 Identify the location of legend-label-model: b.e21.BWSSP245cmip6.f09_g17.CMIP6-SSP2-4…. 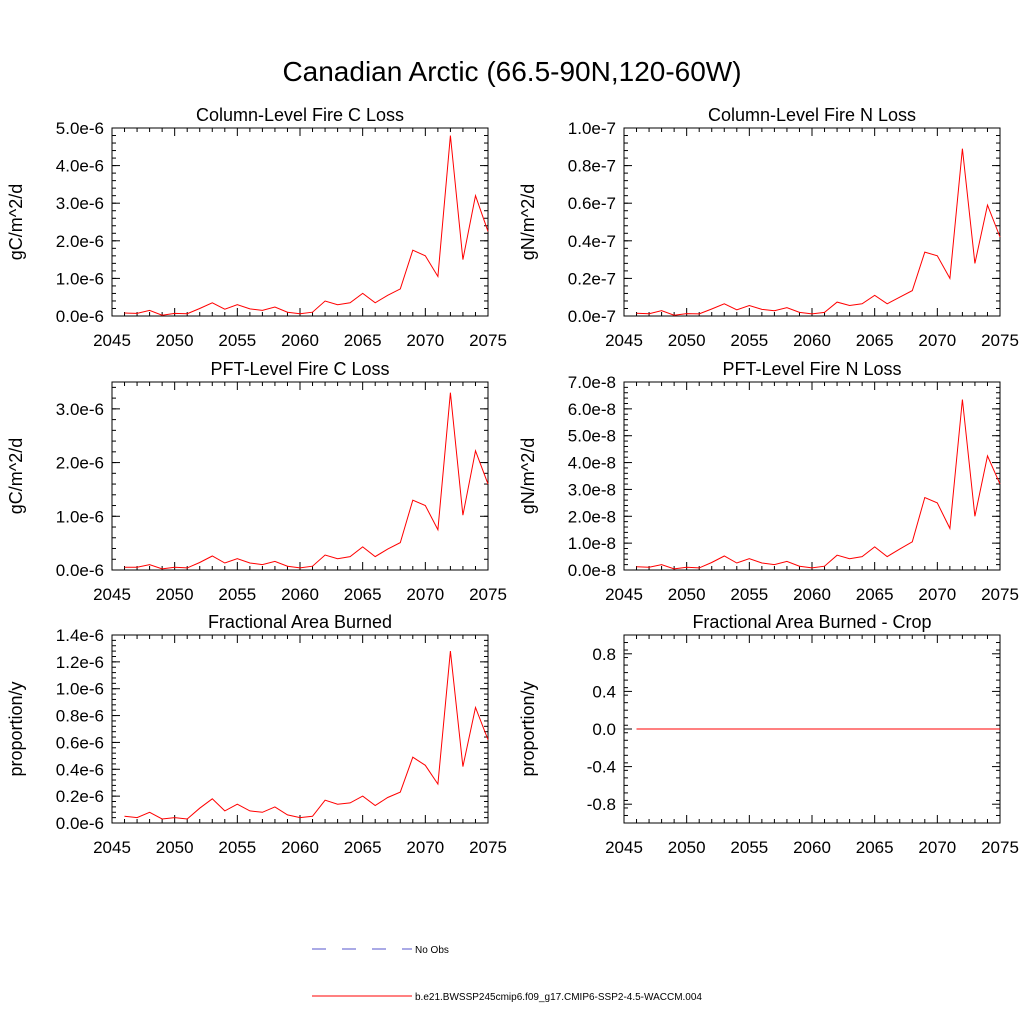
(558, 997).